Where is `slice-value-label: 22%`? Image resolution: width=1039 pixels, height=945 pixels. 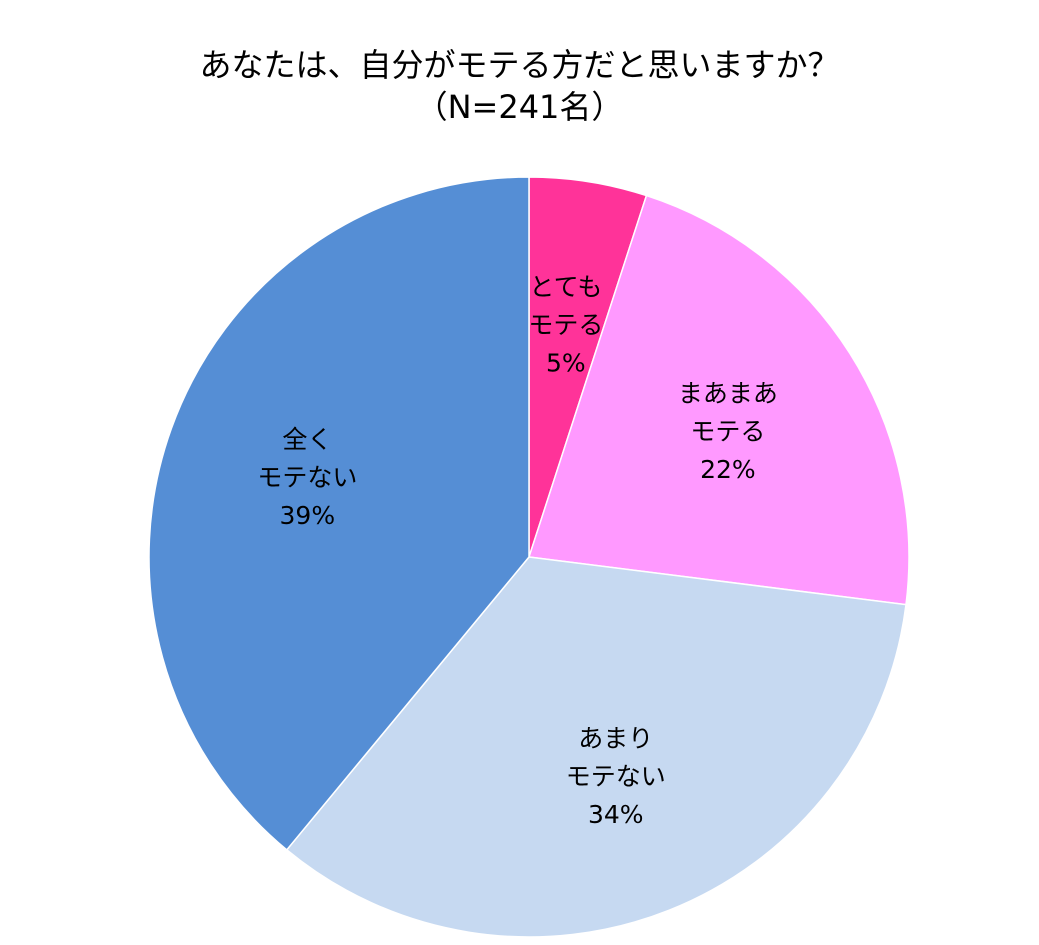 slice-value-label: 22% is located at coordinates (728, 469).